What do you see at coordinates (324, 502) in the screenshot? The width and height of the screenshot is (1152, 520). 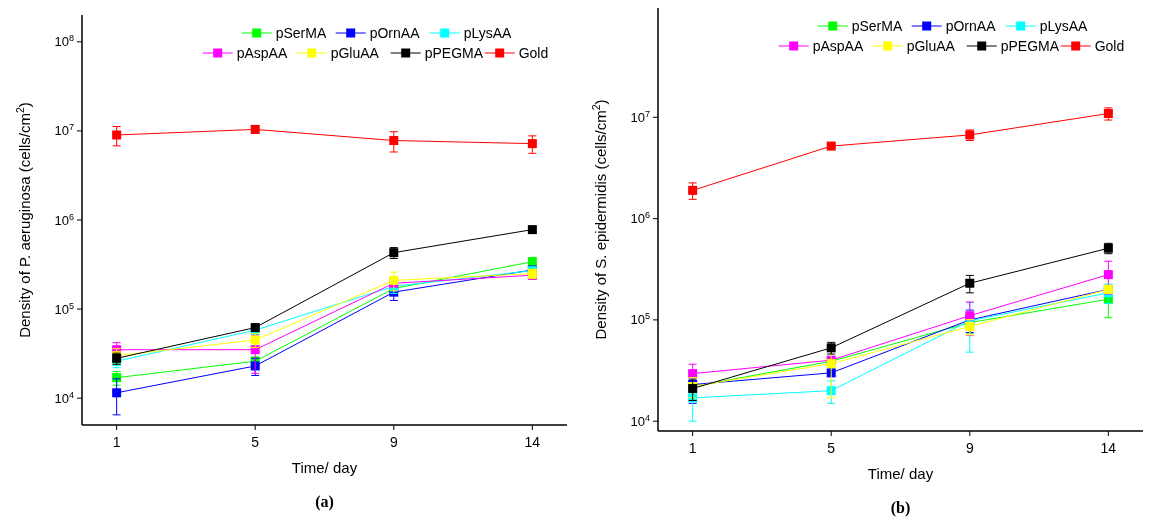 I see `text: (a)` at bounding box center [324, 502].